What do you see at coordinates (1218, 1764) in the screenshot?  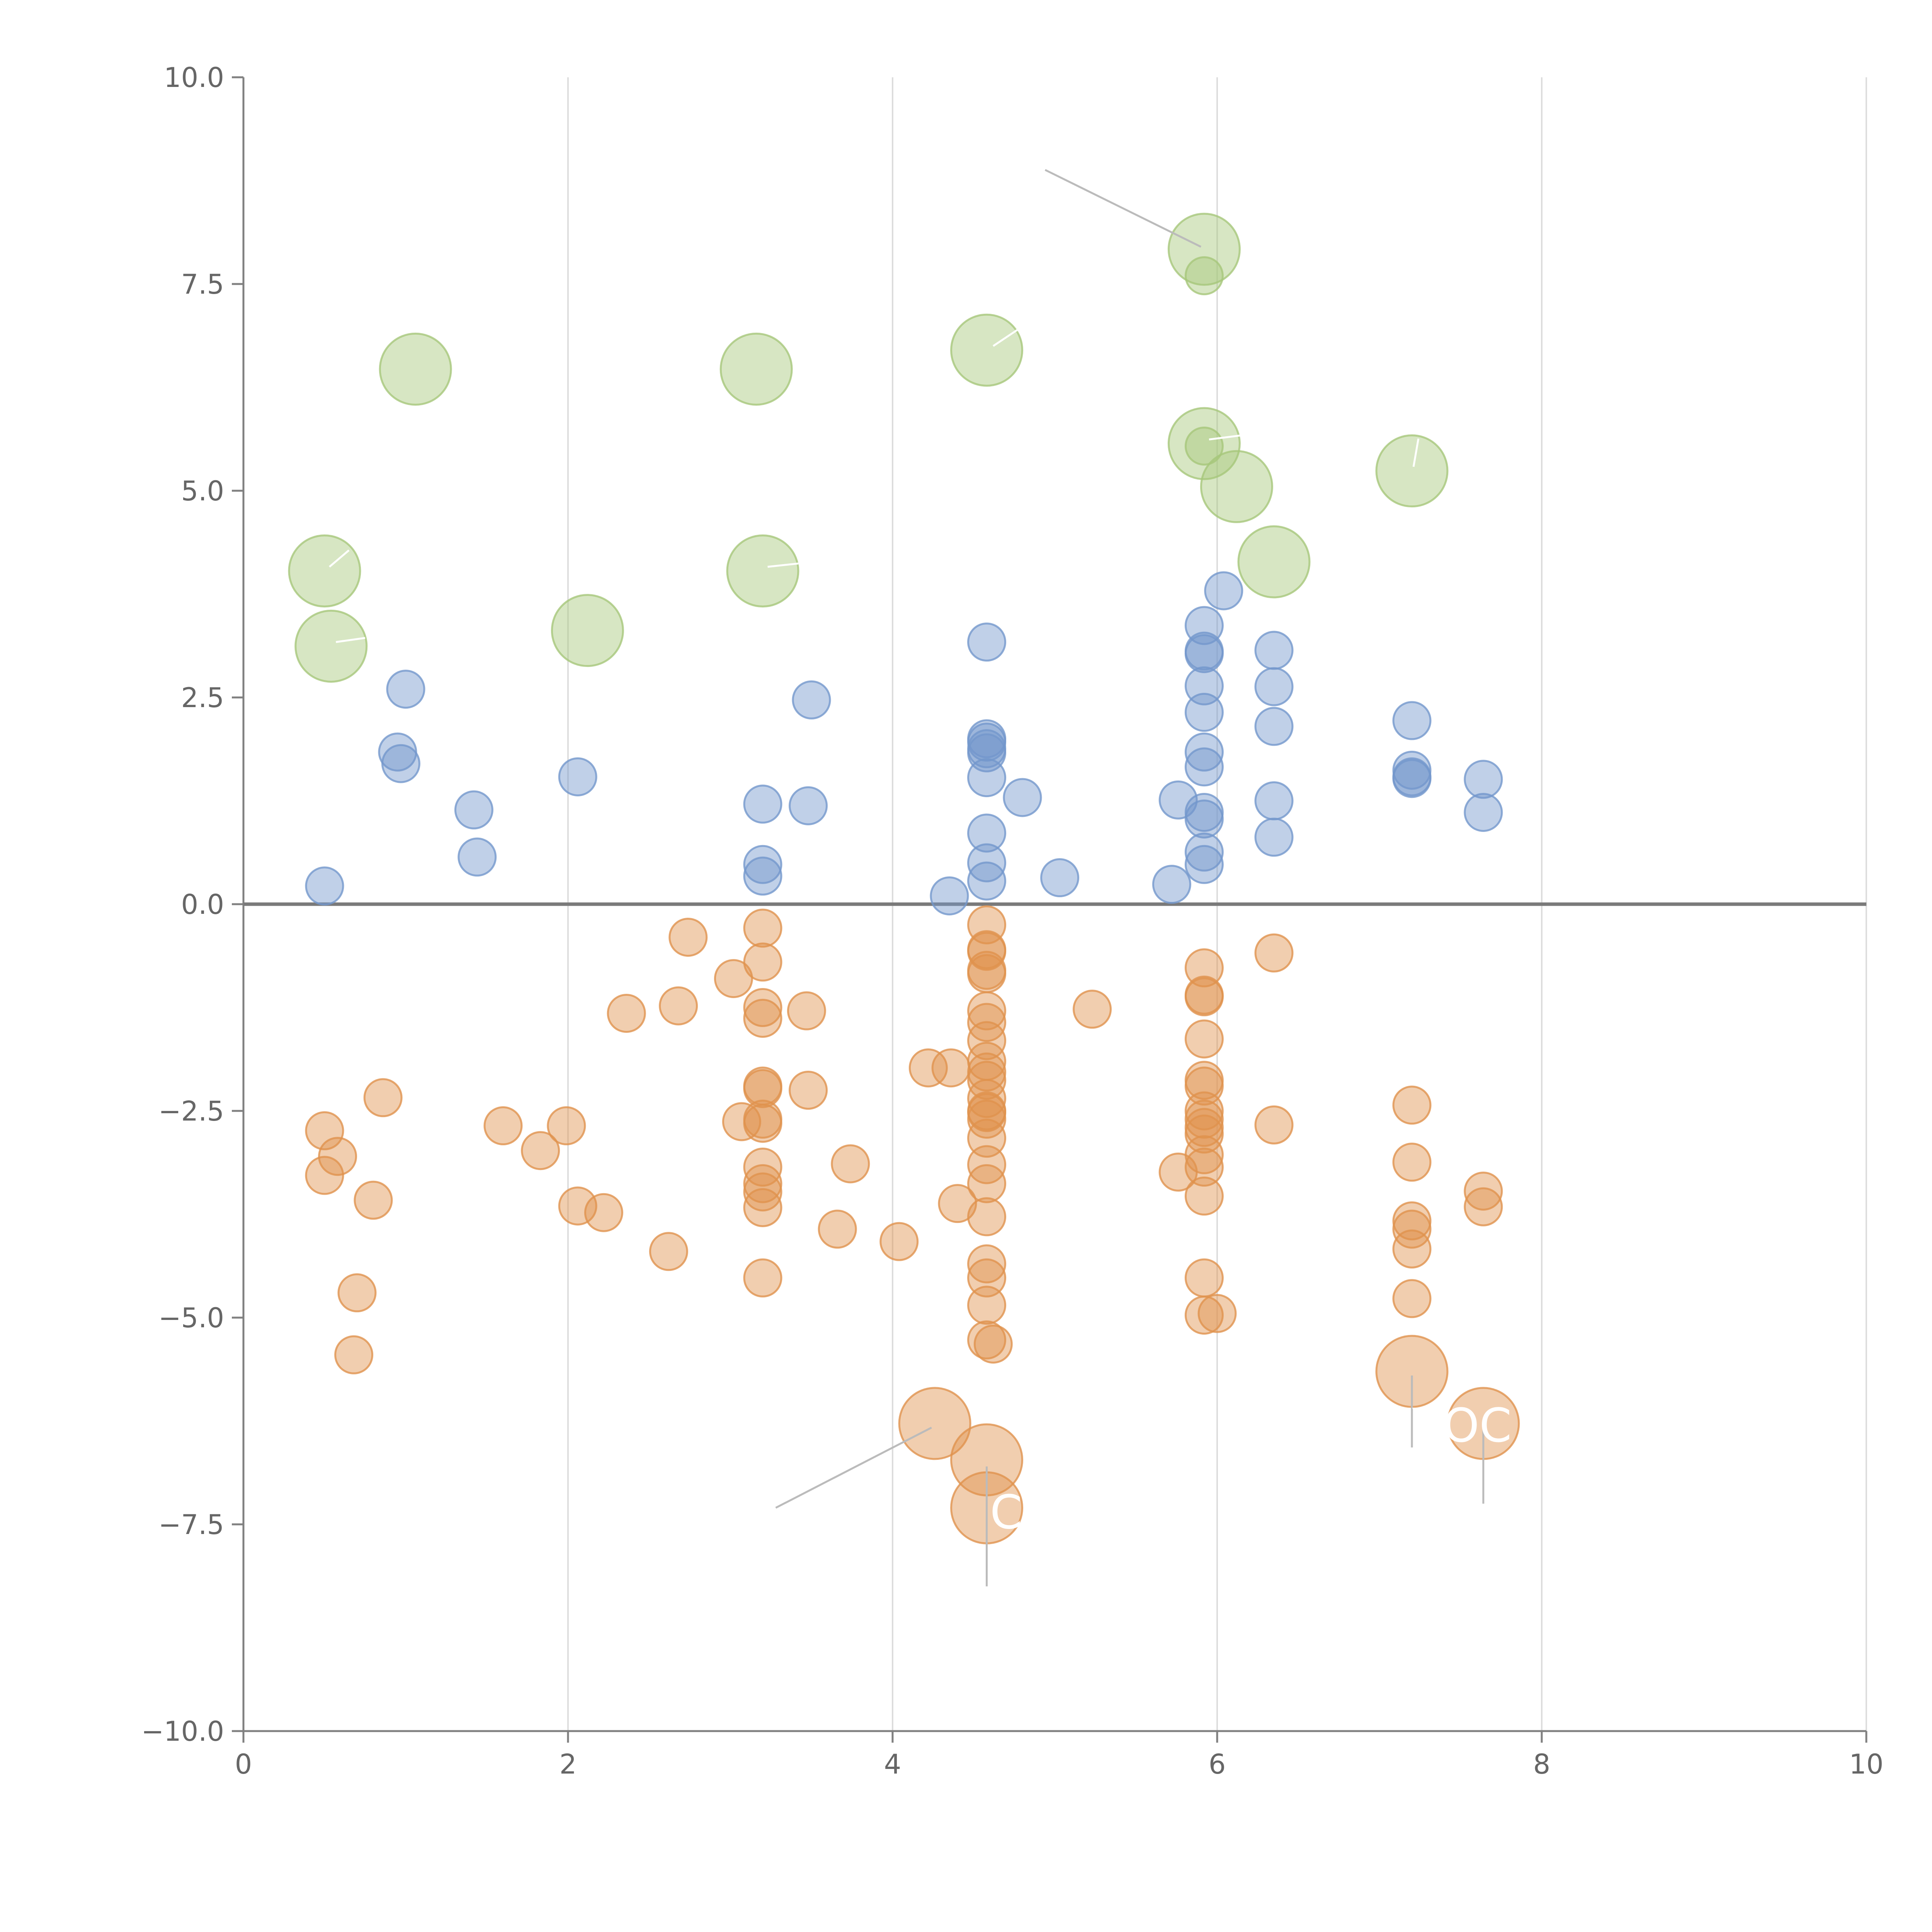 I see `x-tick-label-3: 6` at bounding box center [1218, 1764].